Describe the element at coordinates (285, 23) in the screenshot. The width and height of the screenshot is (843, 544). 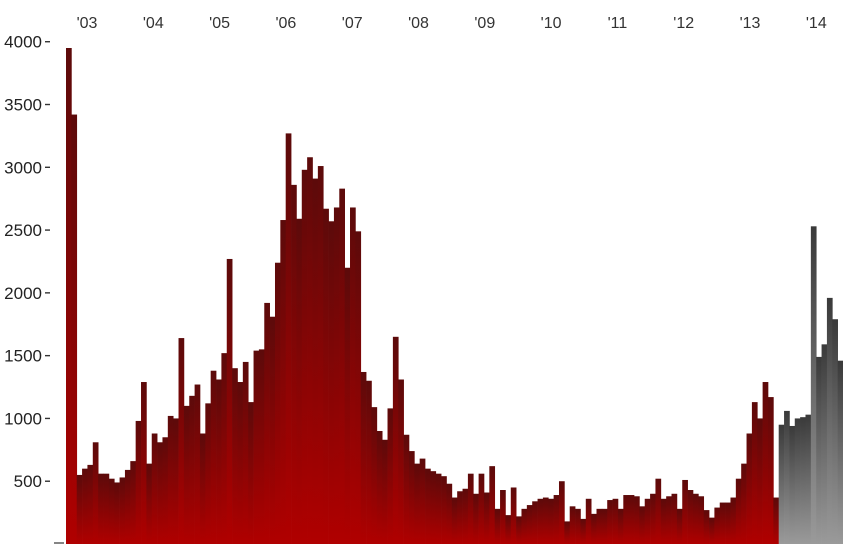
I see `x-tick-label: '06` at that location.